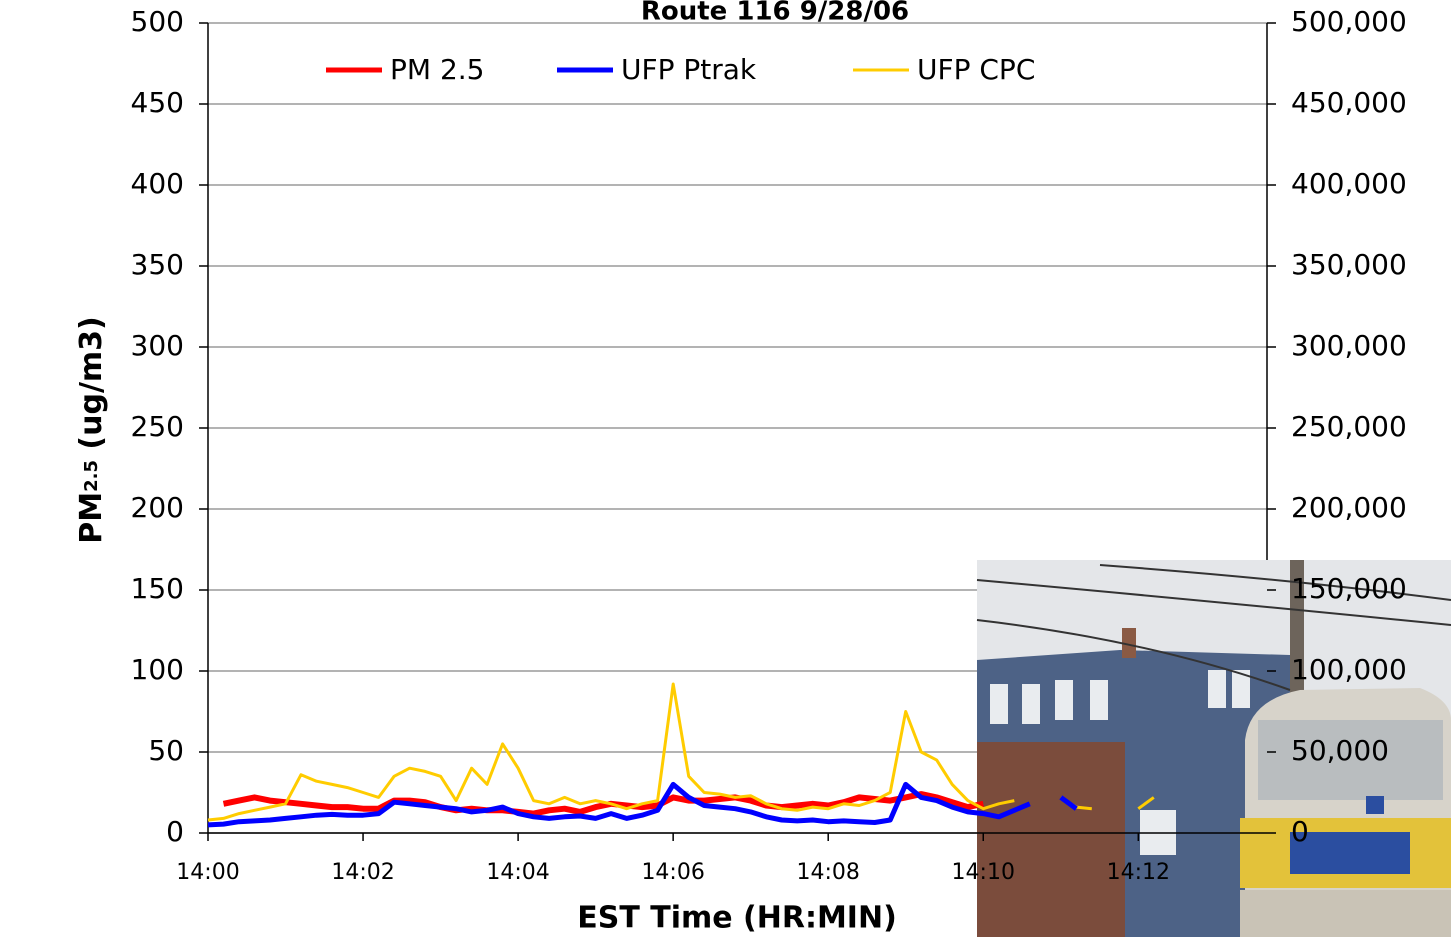 The height and width of the screenshot is (937, 1451). What do you see at coordinates (91, 476) in the screenshot?
I see `y-axis-title-sub: 2.5` at bounding box center [91, 476].